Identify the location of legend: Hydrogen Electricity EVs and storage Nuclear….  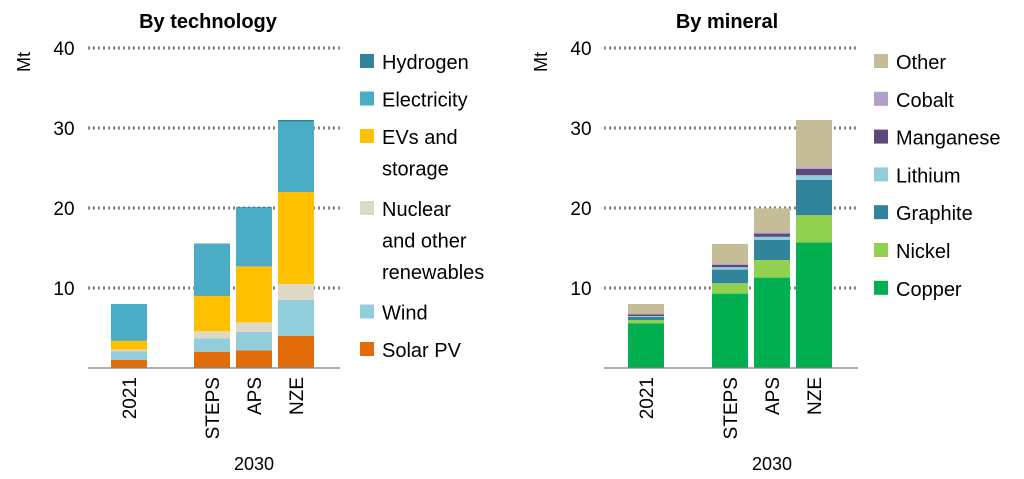
(422, 207).